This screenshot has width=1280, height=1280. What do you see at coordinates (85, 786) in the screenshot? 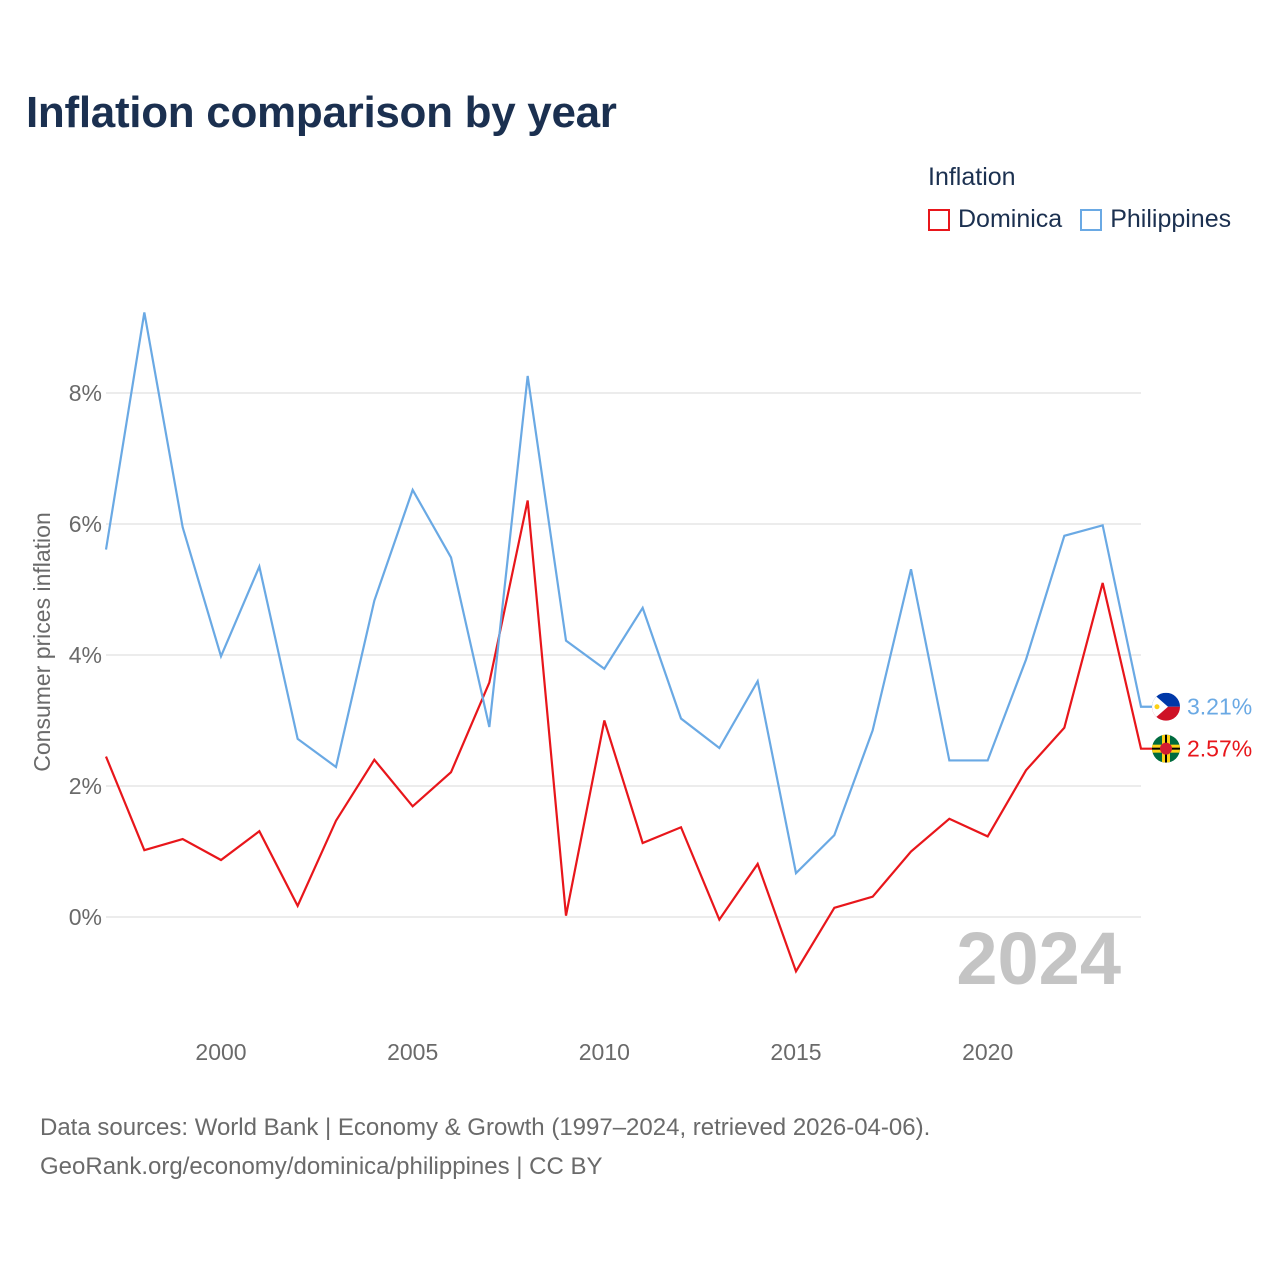
I see `y-tick-label: 2%` at bounding box center [85, 786].